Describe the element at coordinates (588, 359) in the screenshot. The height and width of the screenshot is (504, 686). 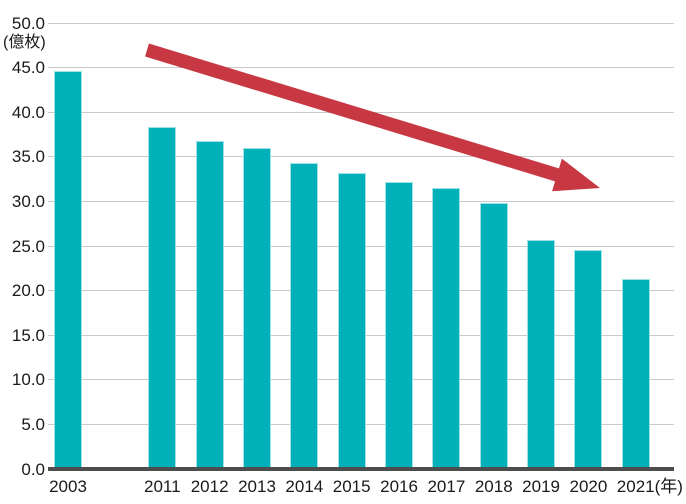
I see `bar-2020` at that location.